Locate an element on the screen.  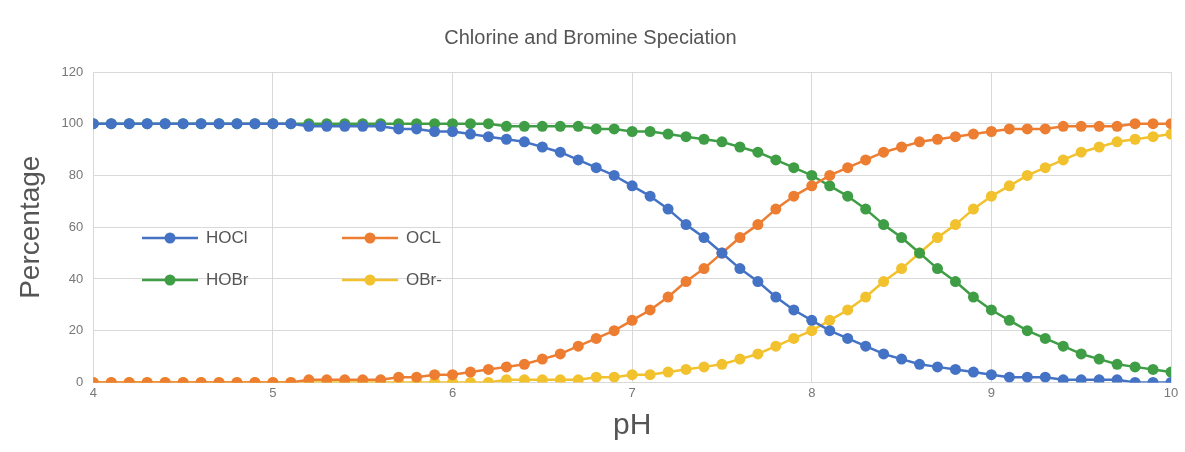
x-tick-label: 8 is located at coordinates (812, 392).